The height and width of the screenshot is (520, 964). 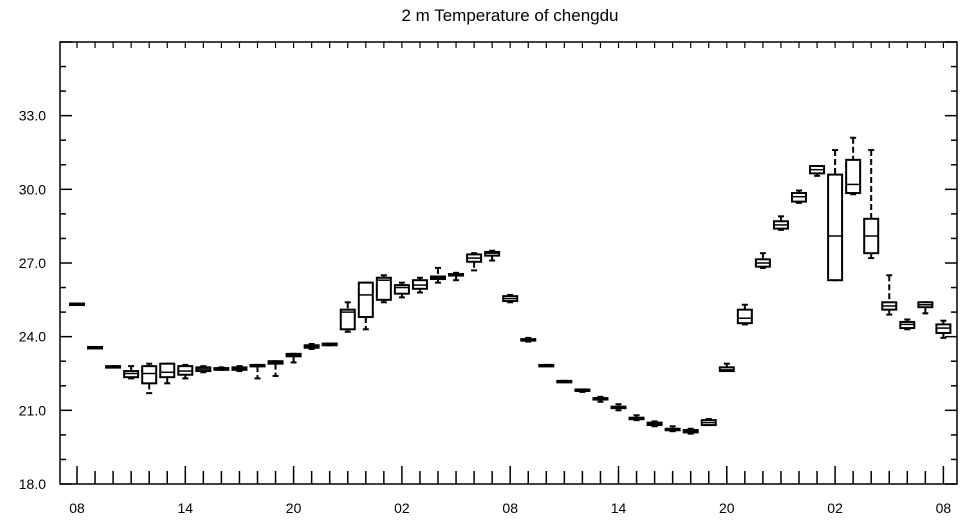 What do you see at coordinates (509, 15) in the screenshot?
I see `chart-title: 2 m Temperature of chengdu` at bounding box center [509, 15].